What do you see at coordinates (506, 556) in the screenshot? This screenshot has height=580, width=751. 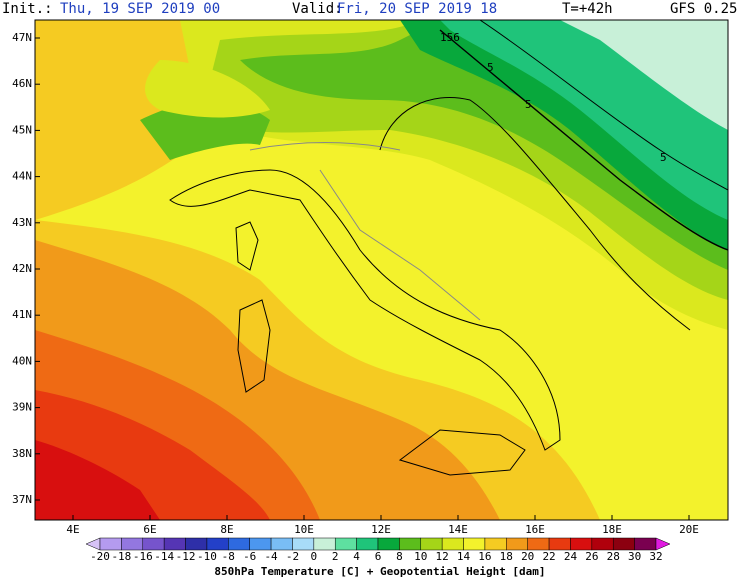 I see `colorbar-label: 18` at bounding box center [506, 556].